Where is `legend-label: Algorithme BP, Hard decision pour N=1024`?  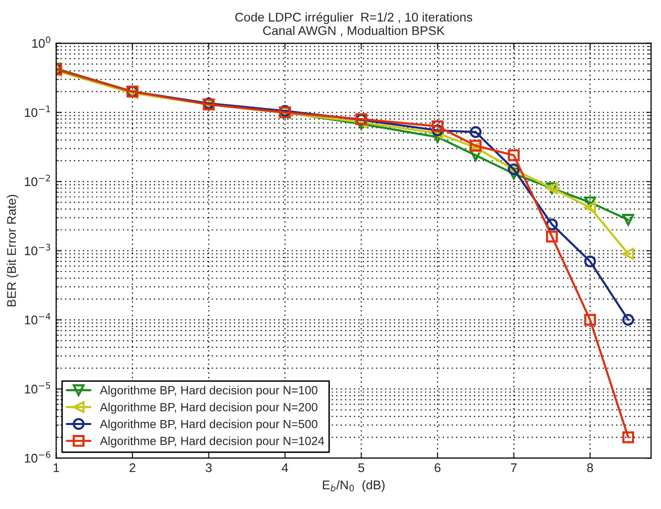 legend-label: Algorithme BP, Hard decision pour N=1024 is located at coordinates (212, 442).